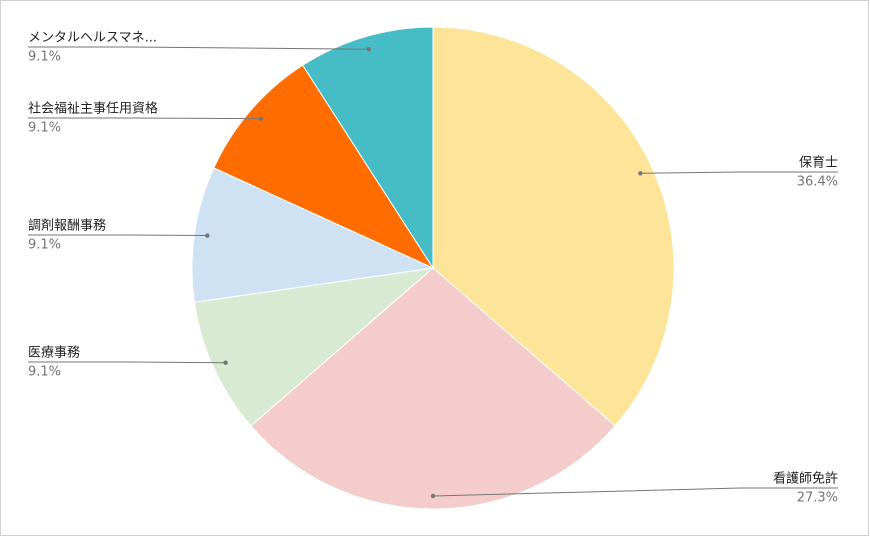  What do you see at coordinates (817, 498) in the screenshot?
I see `slice-value-label: 27.3%` at bounding box center [817, 498].